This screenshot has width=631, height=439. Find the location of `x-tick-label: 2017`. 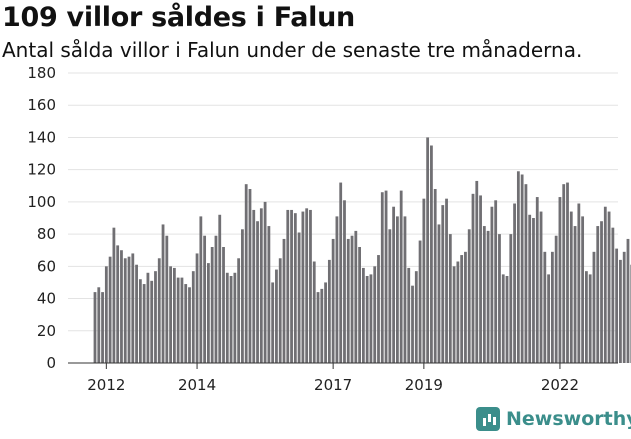

x-tick-label: 2017 is located at coordinates (333, 385).